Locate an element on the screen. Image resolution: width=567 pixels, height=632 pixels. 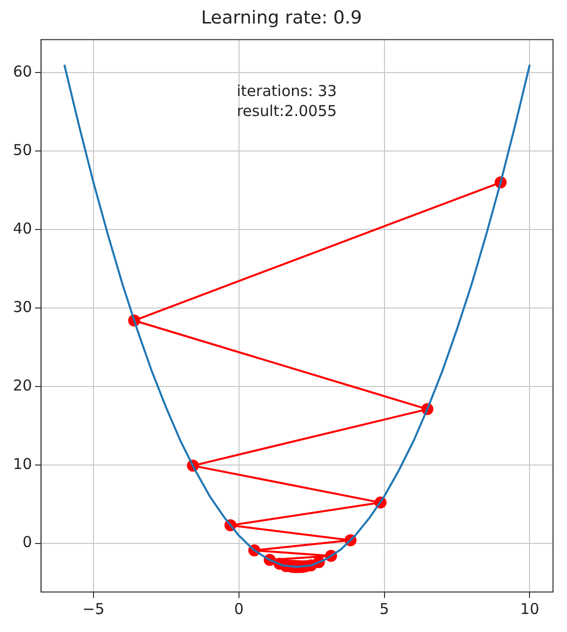
y-tick-label: 10 is located at coordinates (22, 463).